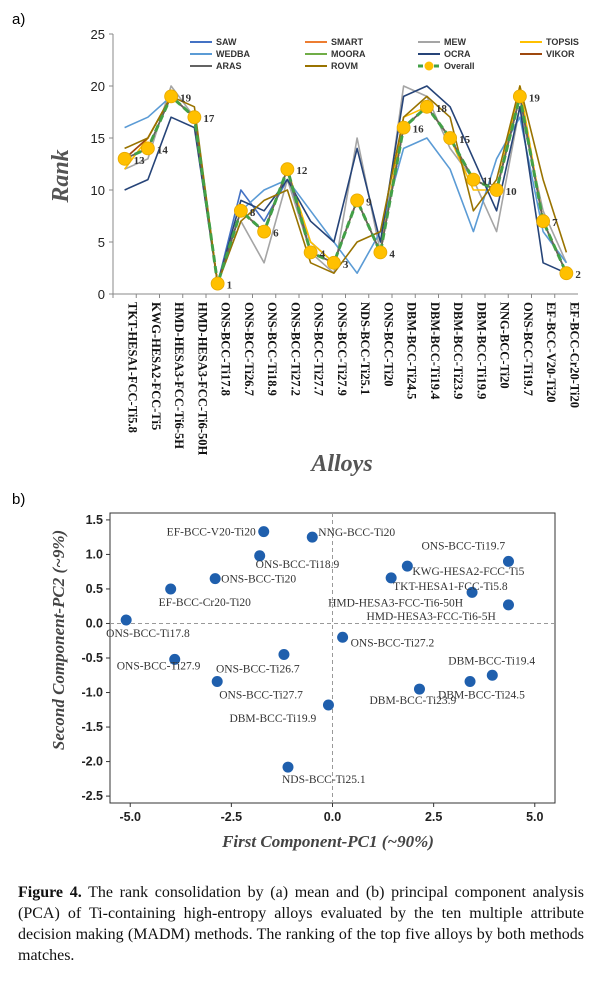 This screenshot has height=994, width=598. What do you see at coordinates (332, 817) in the screenshot?
I see `pca-x-tick-label: 0.0` at bounding box center [332, 817].